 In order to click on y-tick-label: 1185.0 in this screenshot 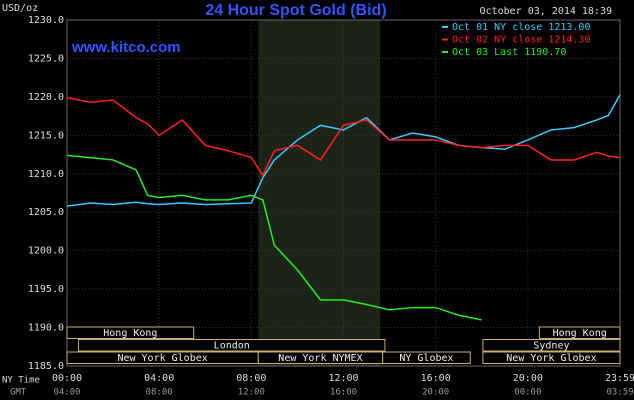, I will do `click(46, 366)`.